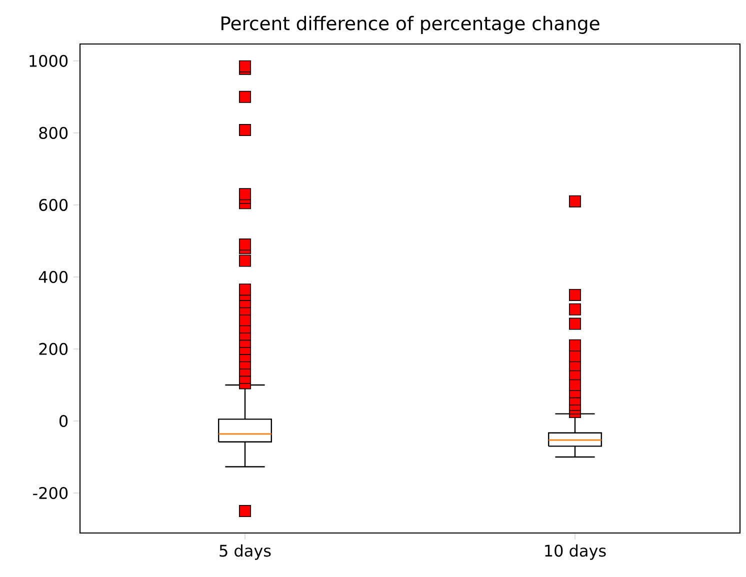 This screenshot has height=577, width=746. Describe the element at coordinates (575, 552) in the screenshot. I see `x-tick-label: 10 days` at that location.